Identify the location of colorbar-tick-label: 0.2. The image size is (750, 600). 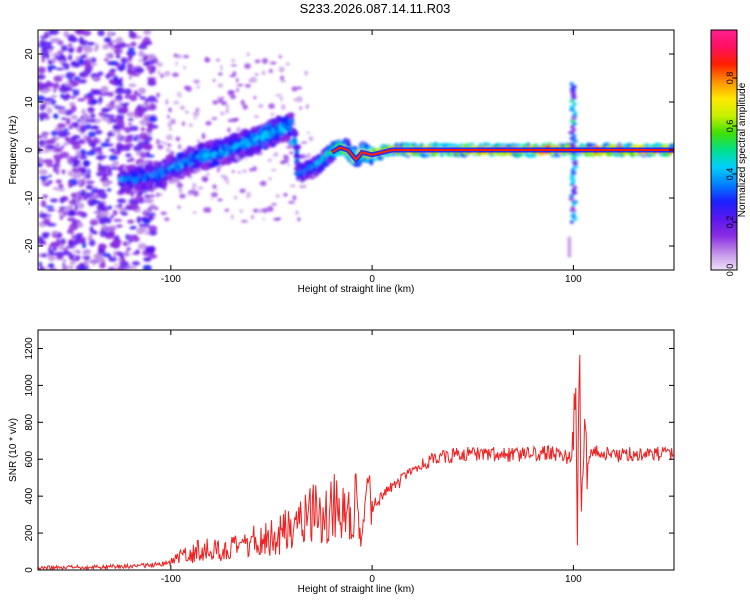
(730, 222).